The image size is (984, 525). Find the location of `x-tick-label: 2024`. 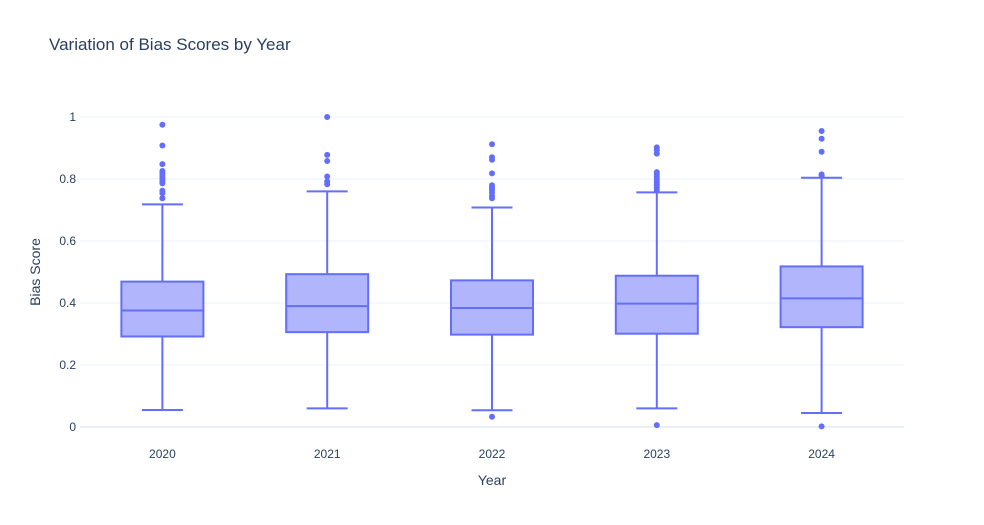

x-tick-label: 2024 is located at coordinates (821, 454).